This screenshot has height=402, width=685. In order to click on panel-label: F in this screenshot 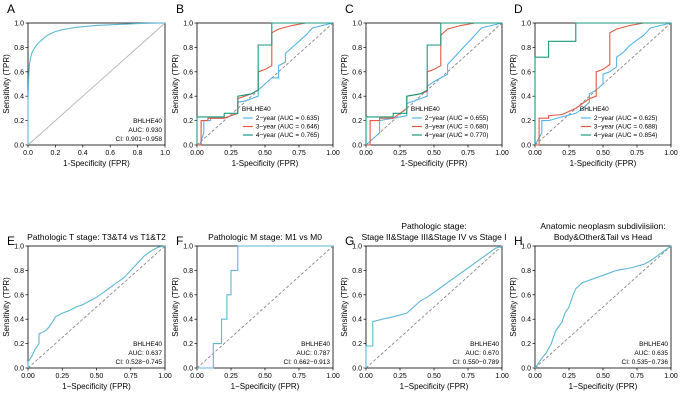, I will do `click(179, 241)`.